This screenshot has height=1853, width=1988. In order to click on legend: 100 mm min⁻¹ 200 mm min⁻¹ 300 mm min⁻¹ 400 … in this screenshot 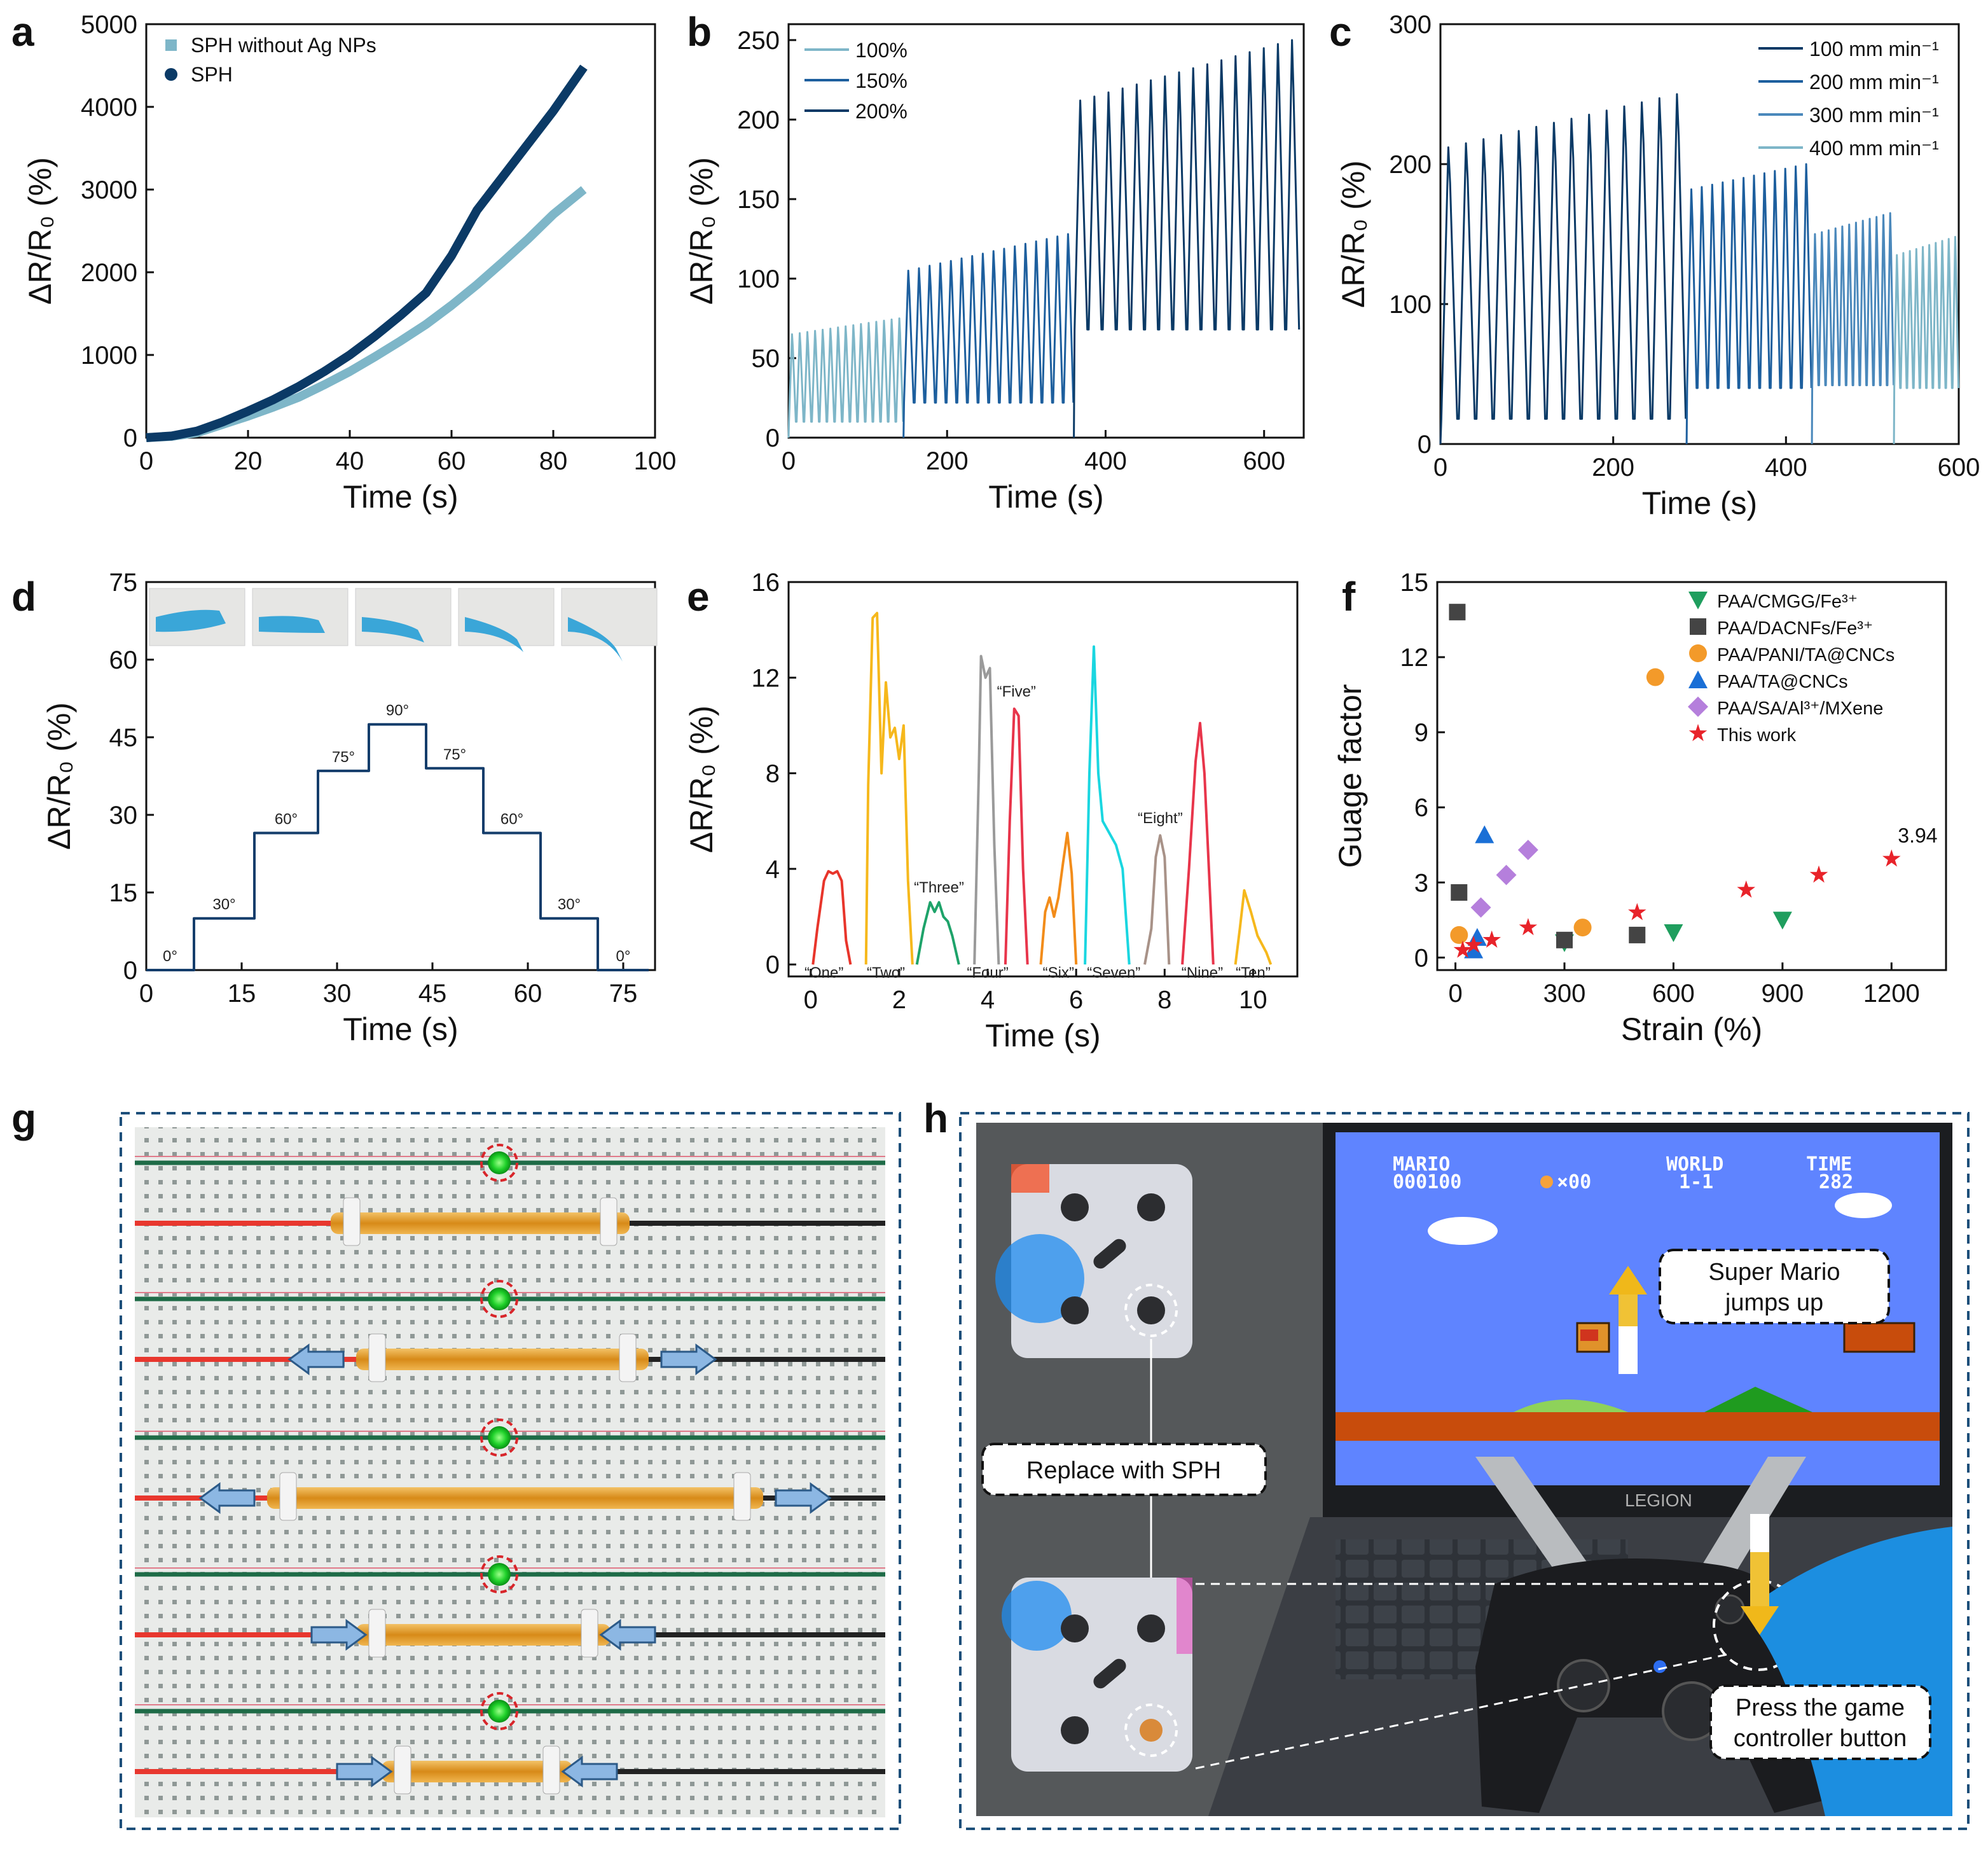, I will do `click(1848, 99)`.